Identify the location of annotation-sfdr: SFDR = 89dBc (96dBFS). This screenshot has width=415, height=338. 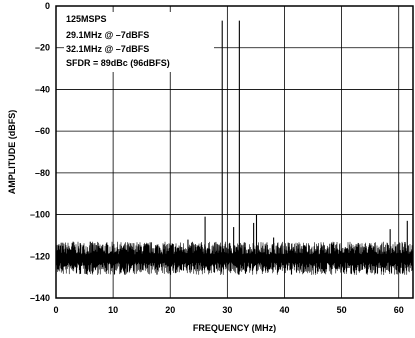
(118, 63).